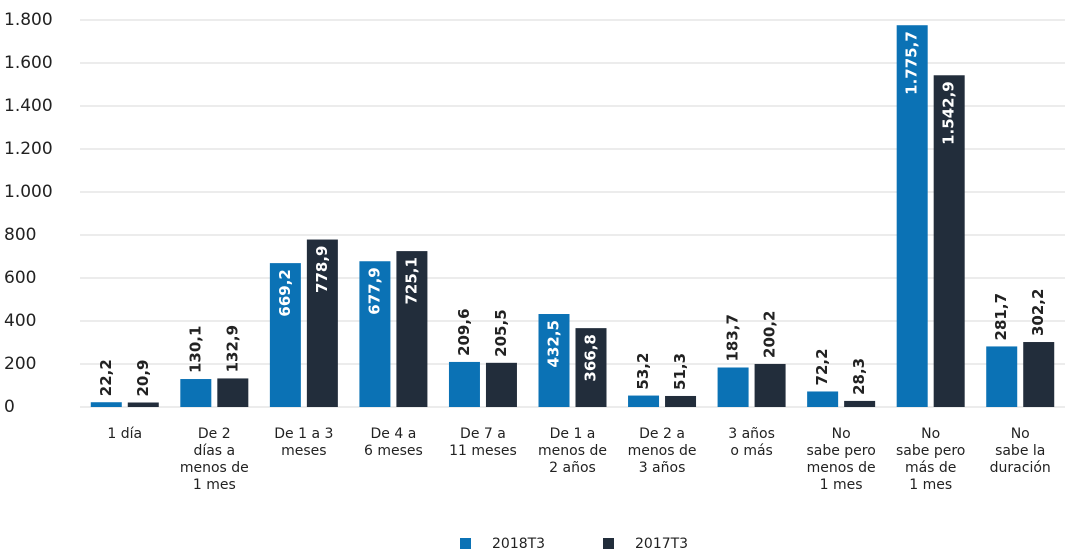  I want to click on value-label: 200,2, so click(770, 334).